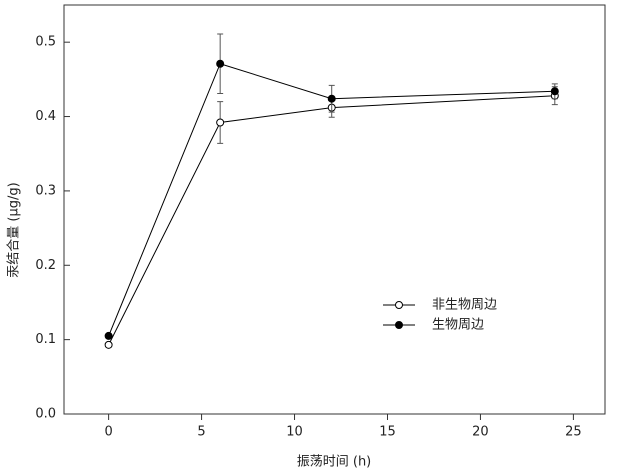  Describe the element at coordinates (45, 116) in the screenshot. I see `y-tick-label: 0.4` at that location.